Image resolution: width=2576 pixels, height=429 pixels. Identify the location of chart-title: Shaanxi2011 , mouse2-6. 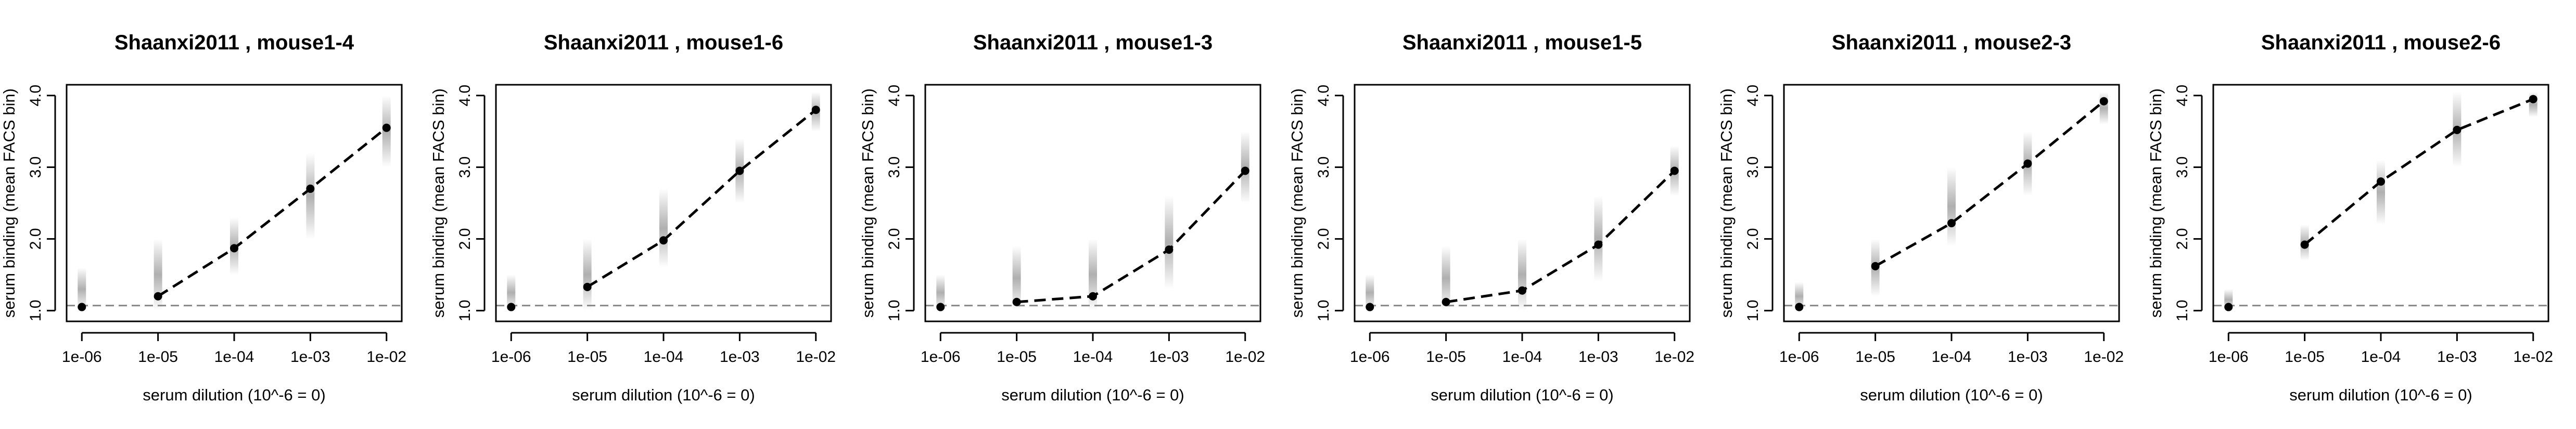
(2381, 42).